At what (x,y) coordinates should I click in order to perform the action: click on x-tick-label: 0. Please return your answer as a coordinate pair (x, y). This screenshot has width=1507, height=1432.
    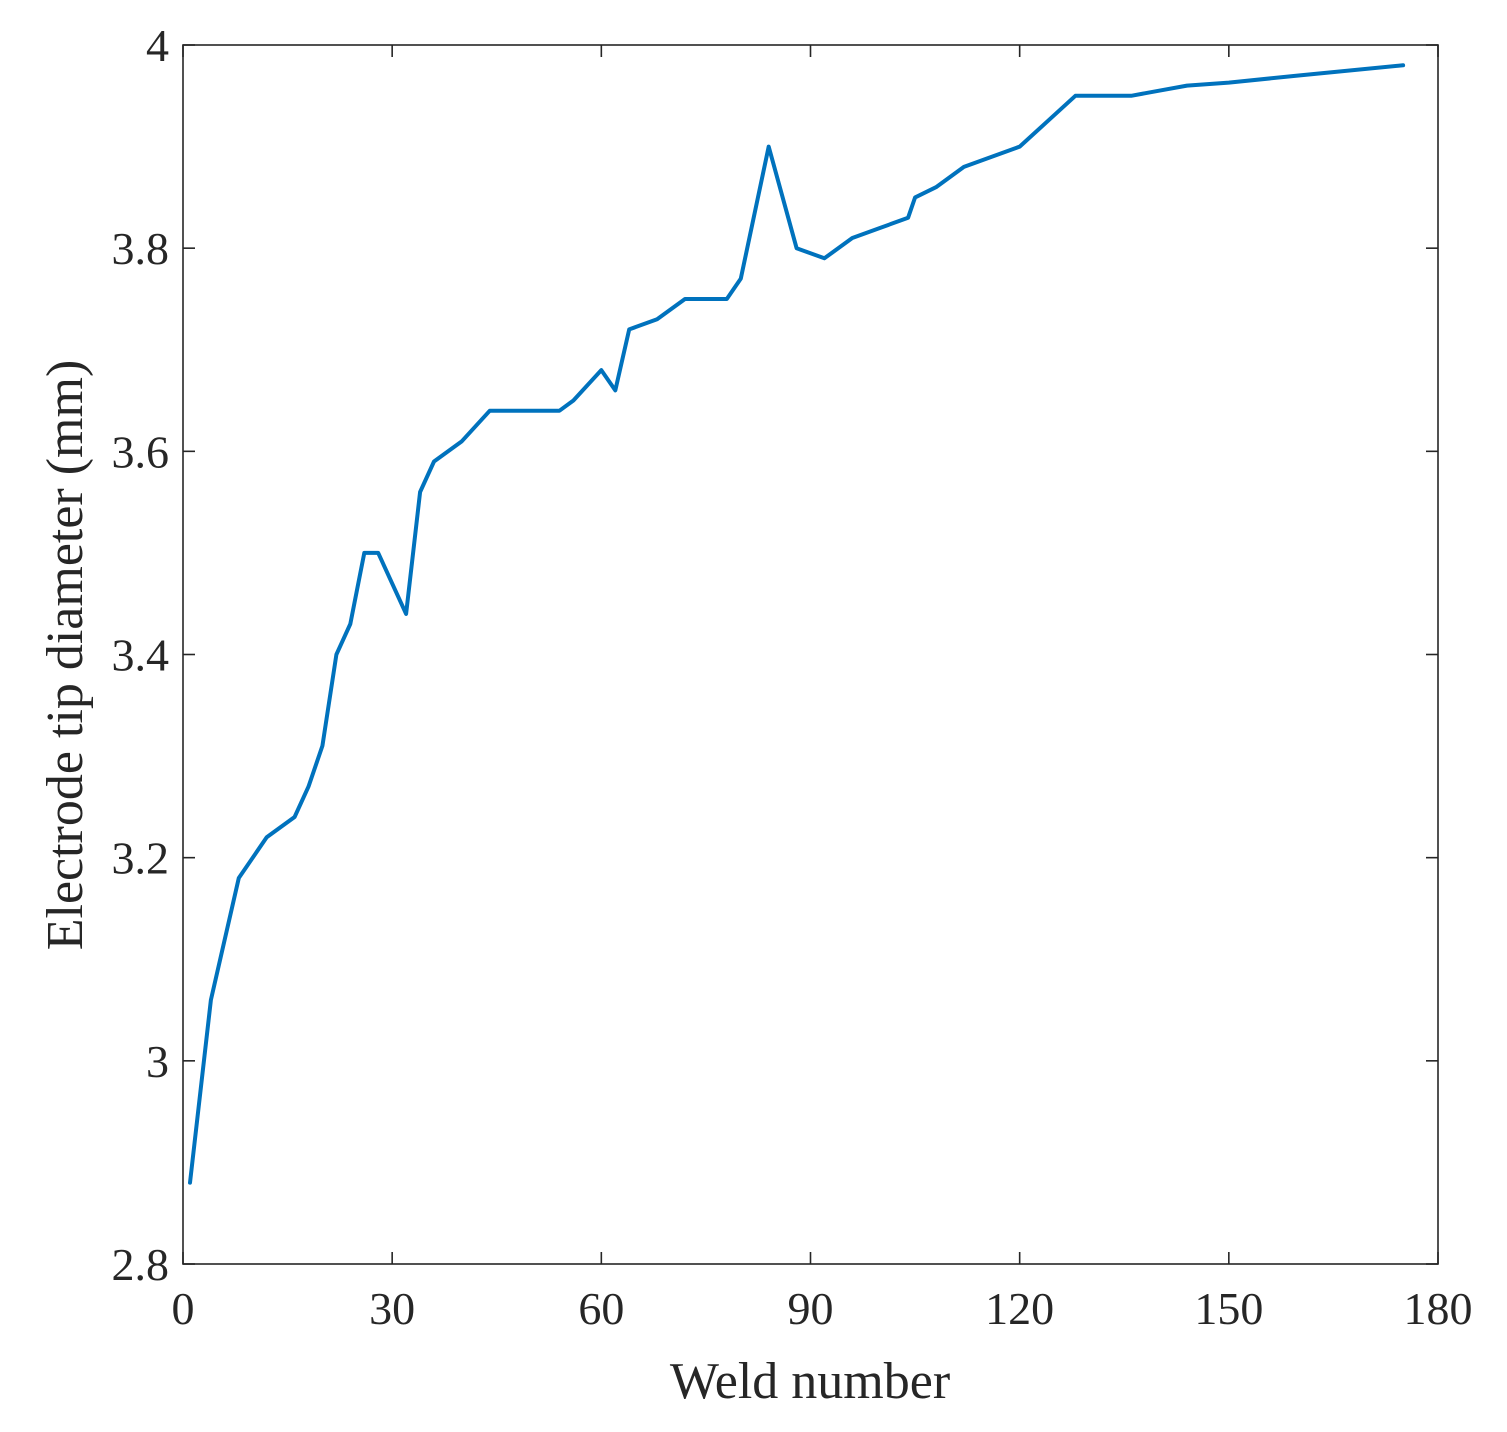
    Looking at the image, I should click on (183, 1308).